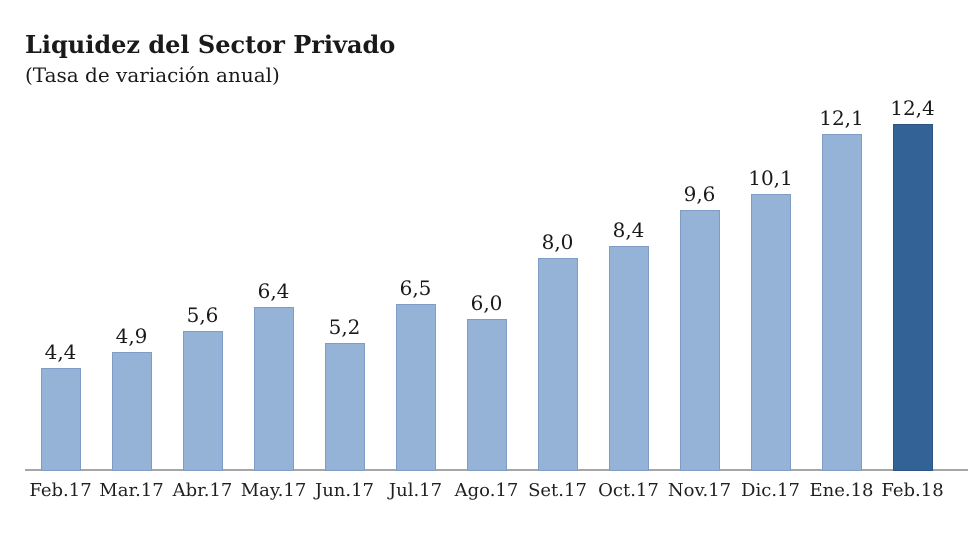 This screenshot has height=547, width=980. Describe the element at coordinates (628, 230) in the screenshot. I see `bar-value-label: 8,4` at that location.